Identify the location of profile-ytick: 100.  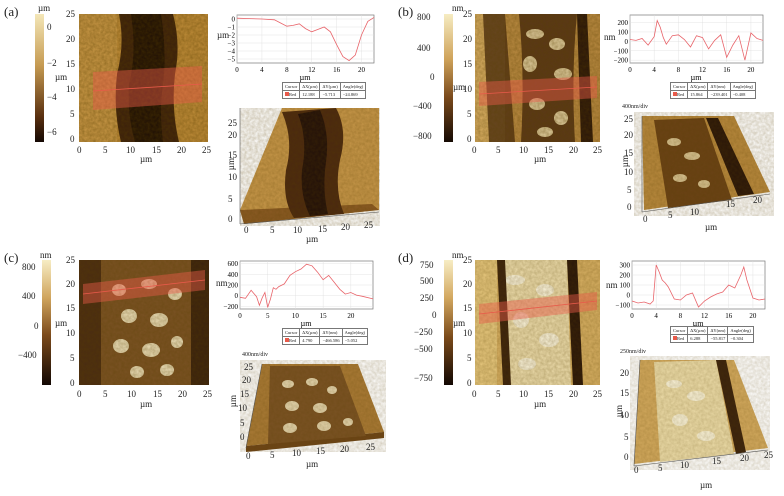
(623, 32).